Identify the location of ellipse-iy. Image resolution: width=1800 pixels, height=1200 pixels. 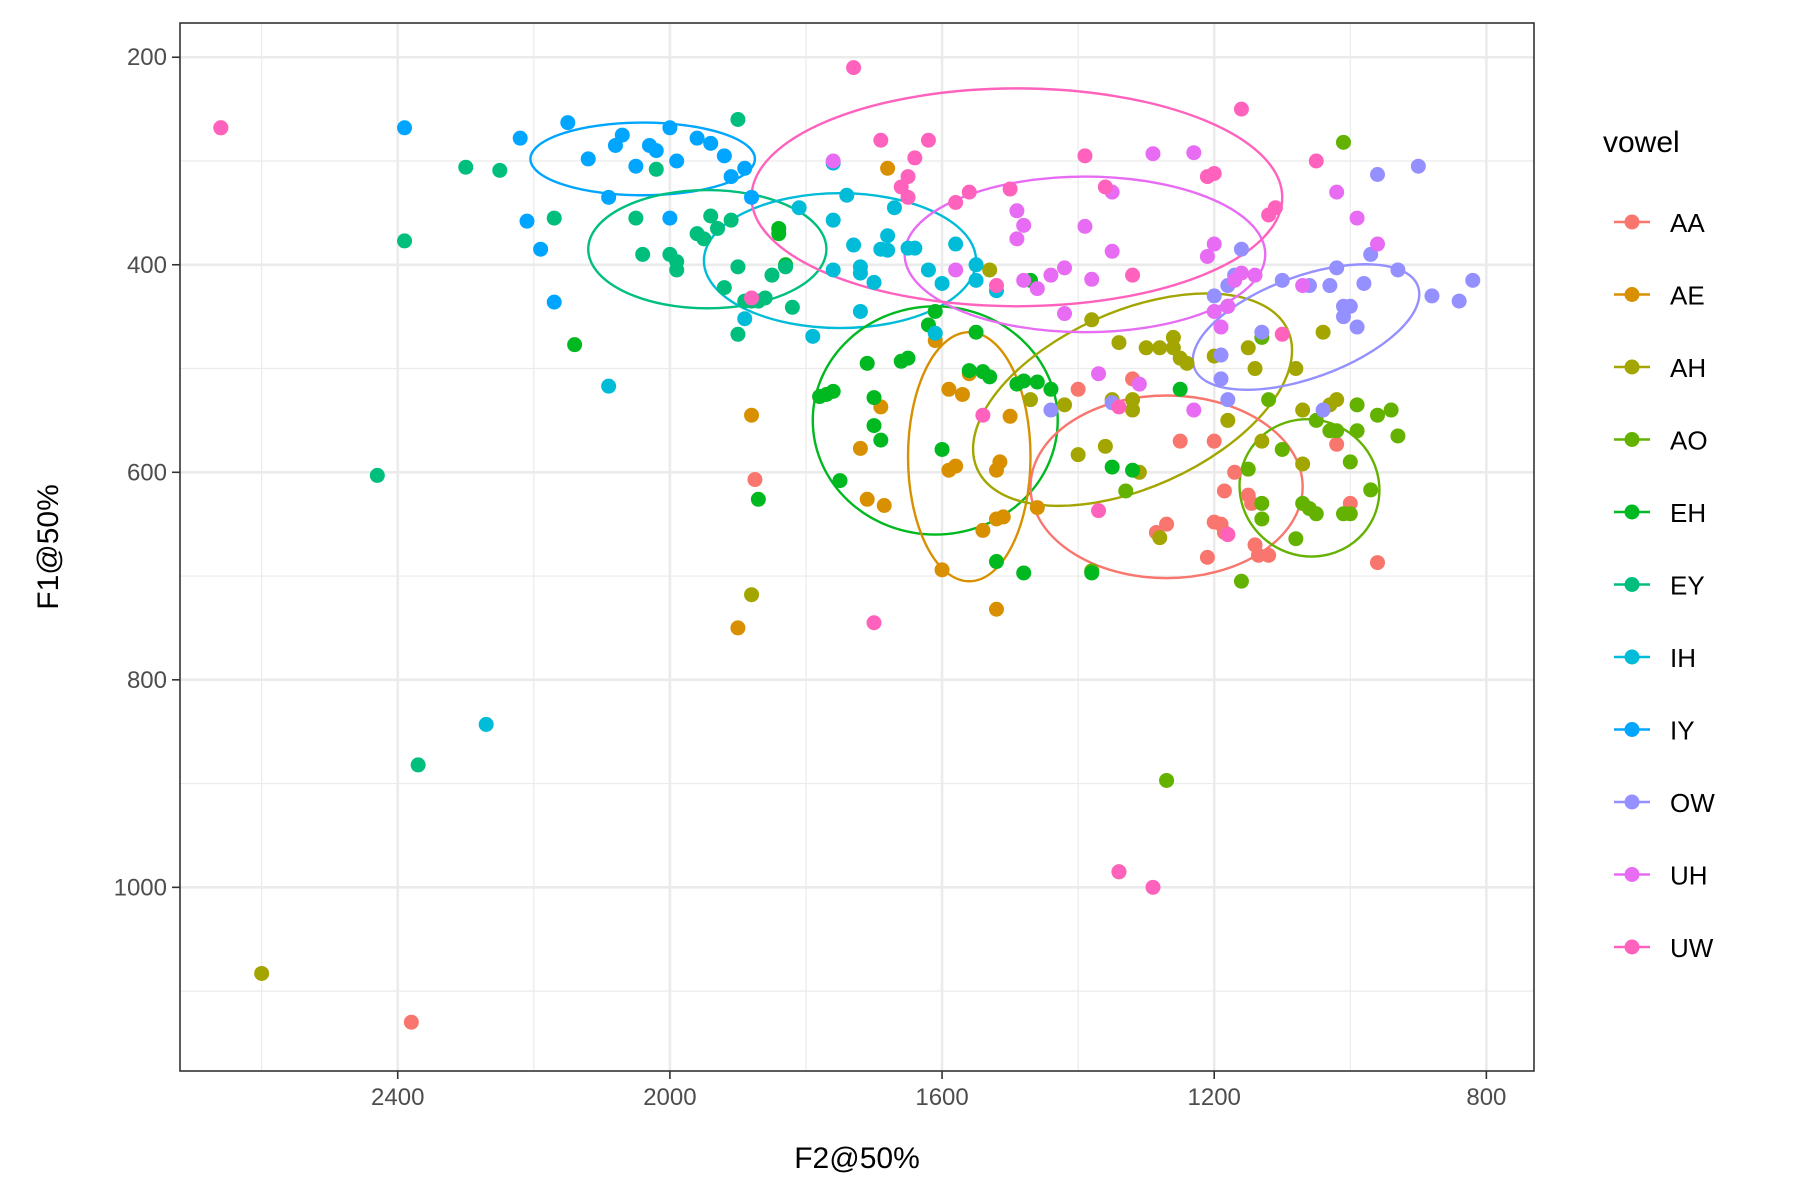
(643, 159).